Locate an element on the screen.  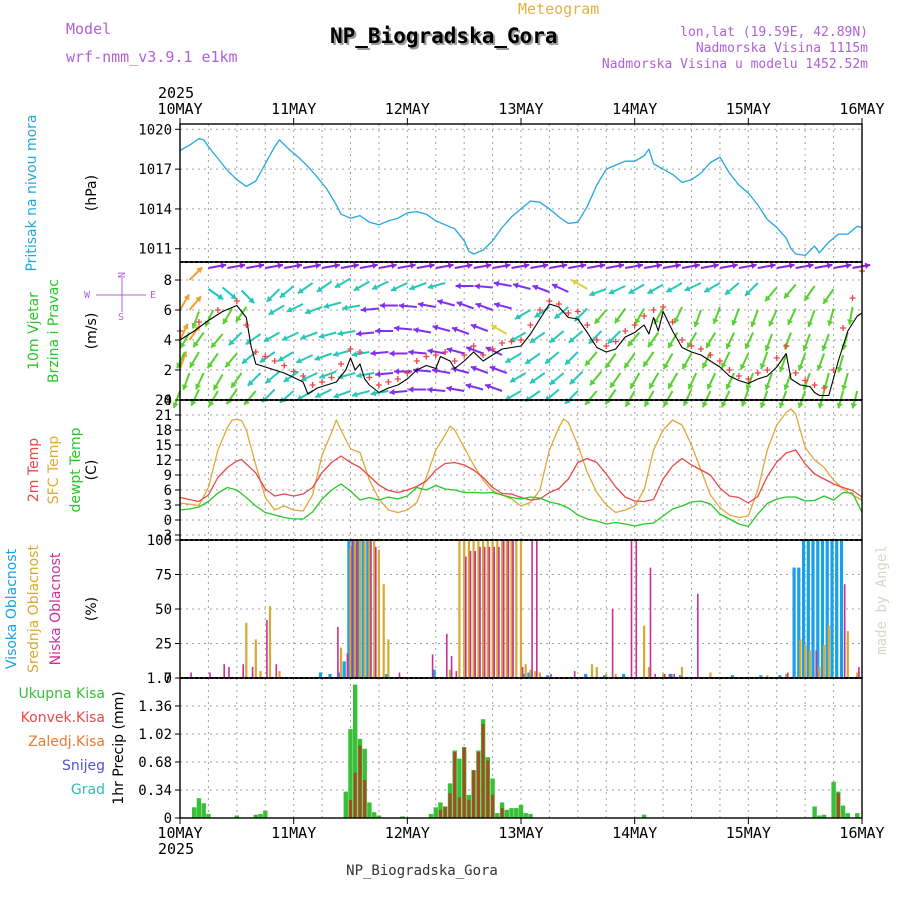
model-elevation: Nadmorska Visina u modelu 1452.52m is located at coordinates (734, 64).